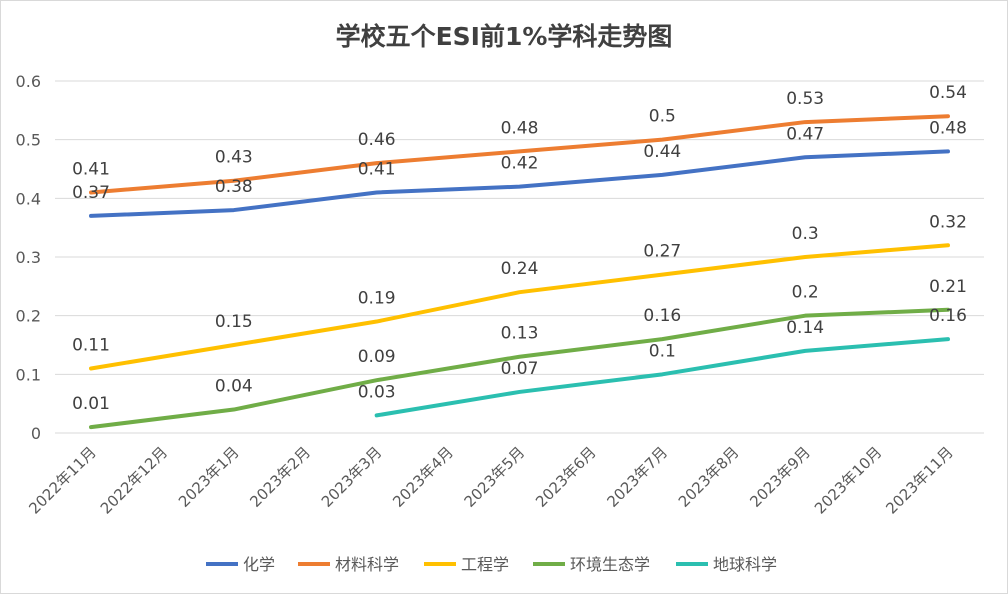  I want to click on data-label: 0.01, so click(91, 404).